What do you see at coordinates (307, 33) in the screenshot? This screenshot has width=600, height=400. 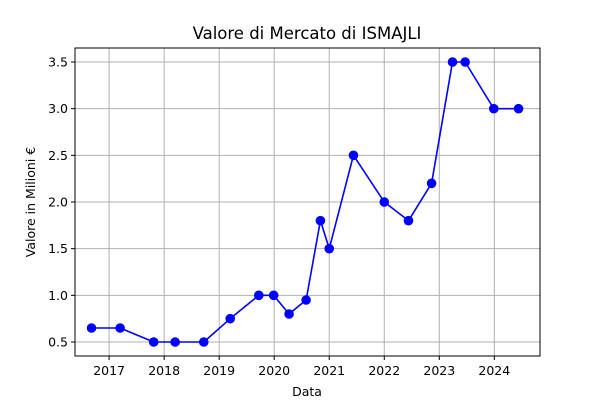 I see `chart-title: Valore di Mercato di ISMAJLI` at bounding box center [307, 33].